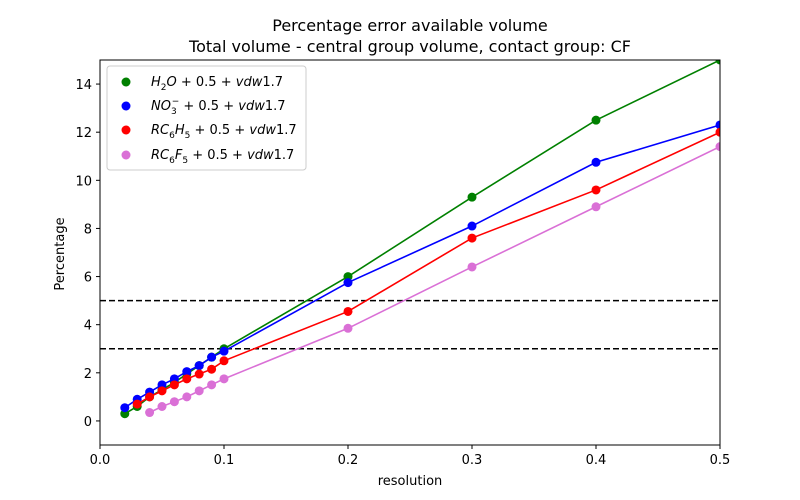  I want to click on legend-marker-no3, so click(126, 106).